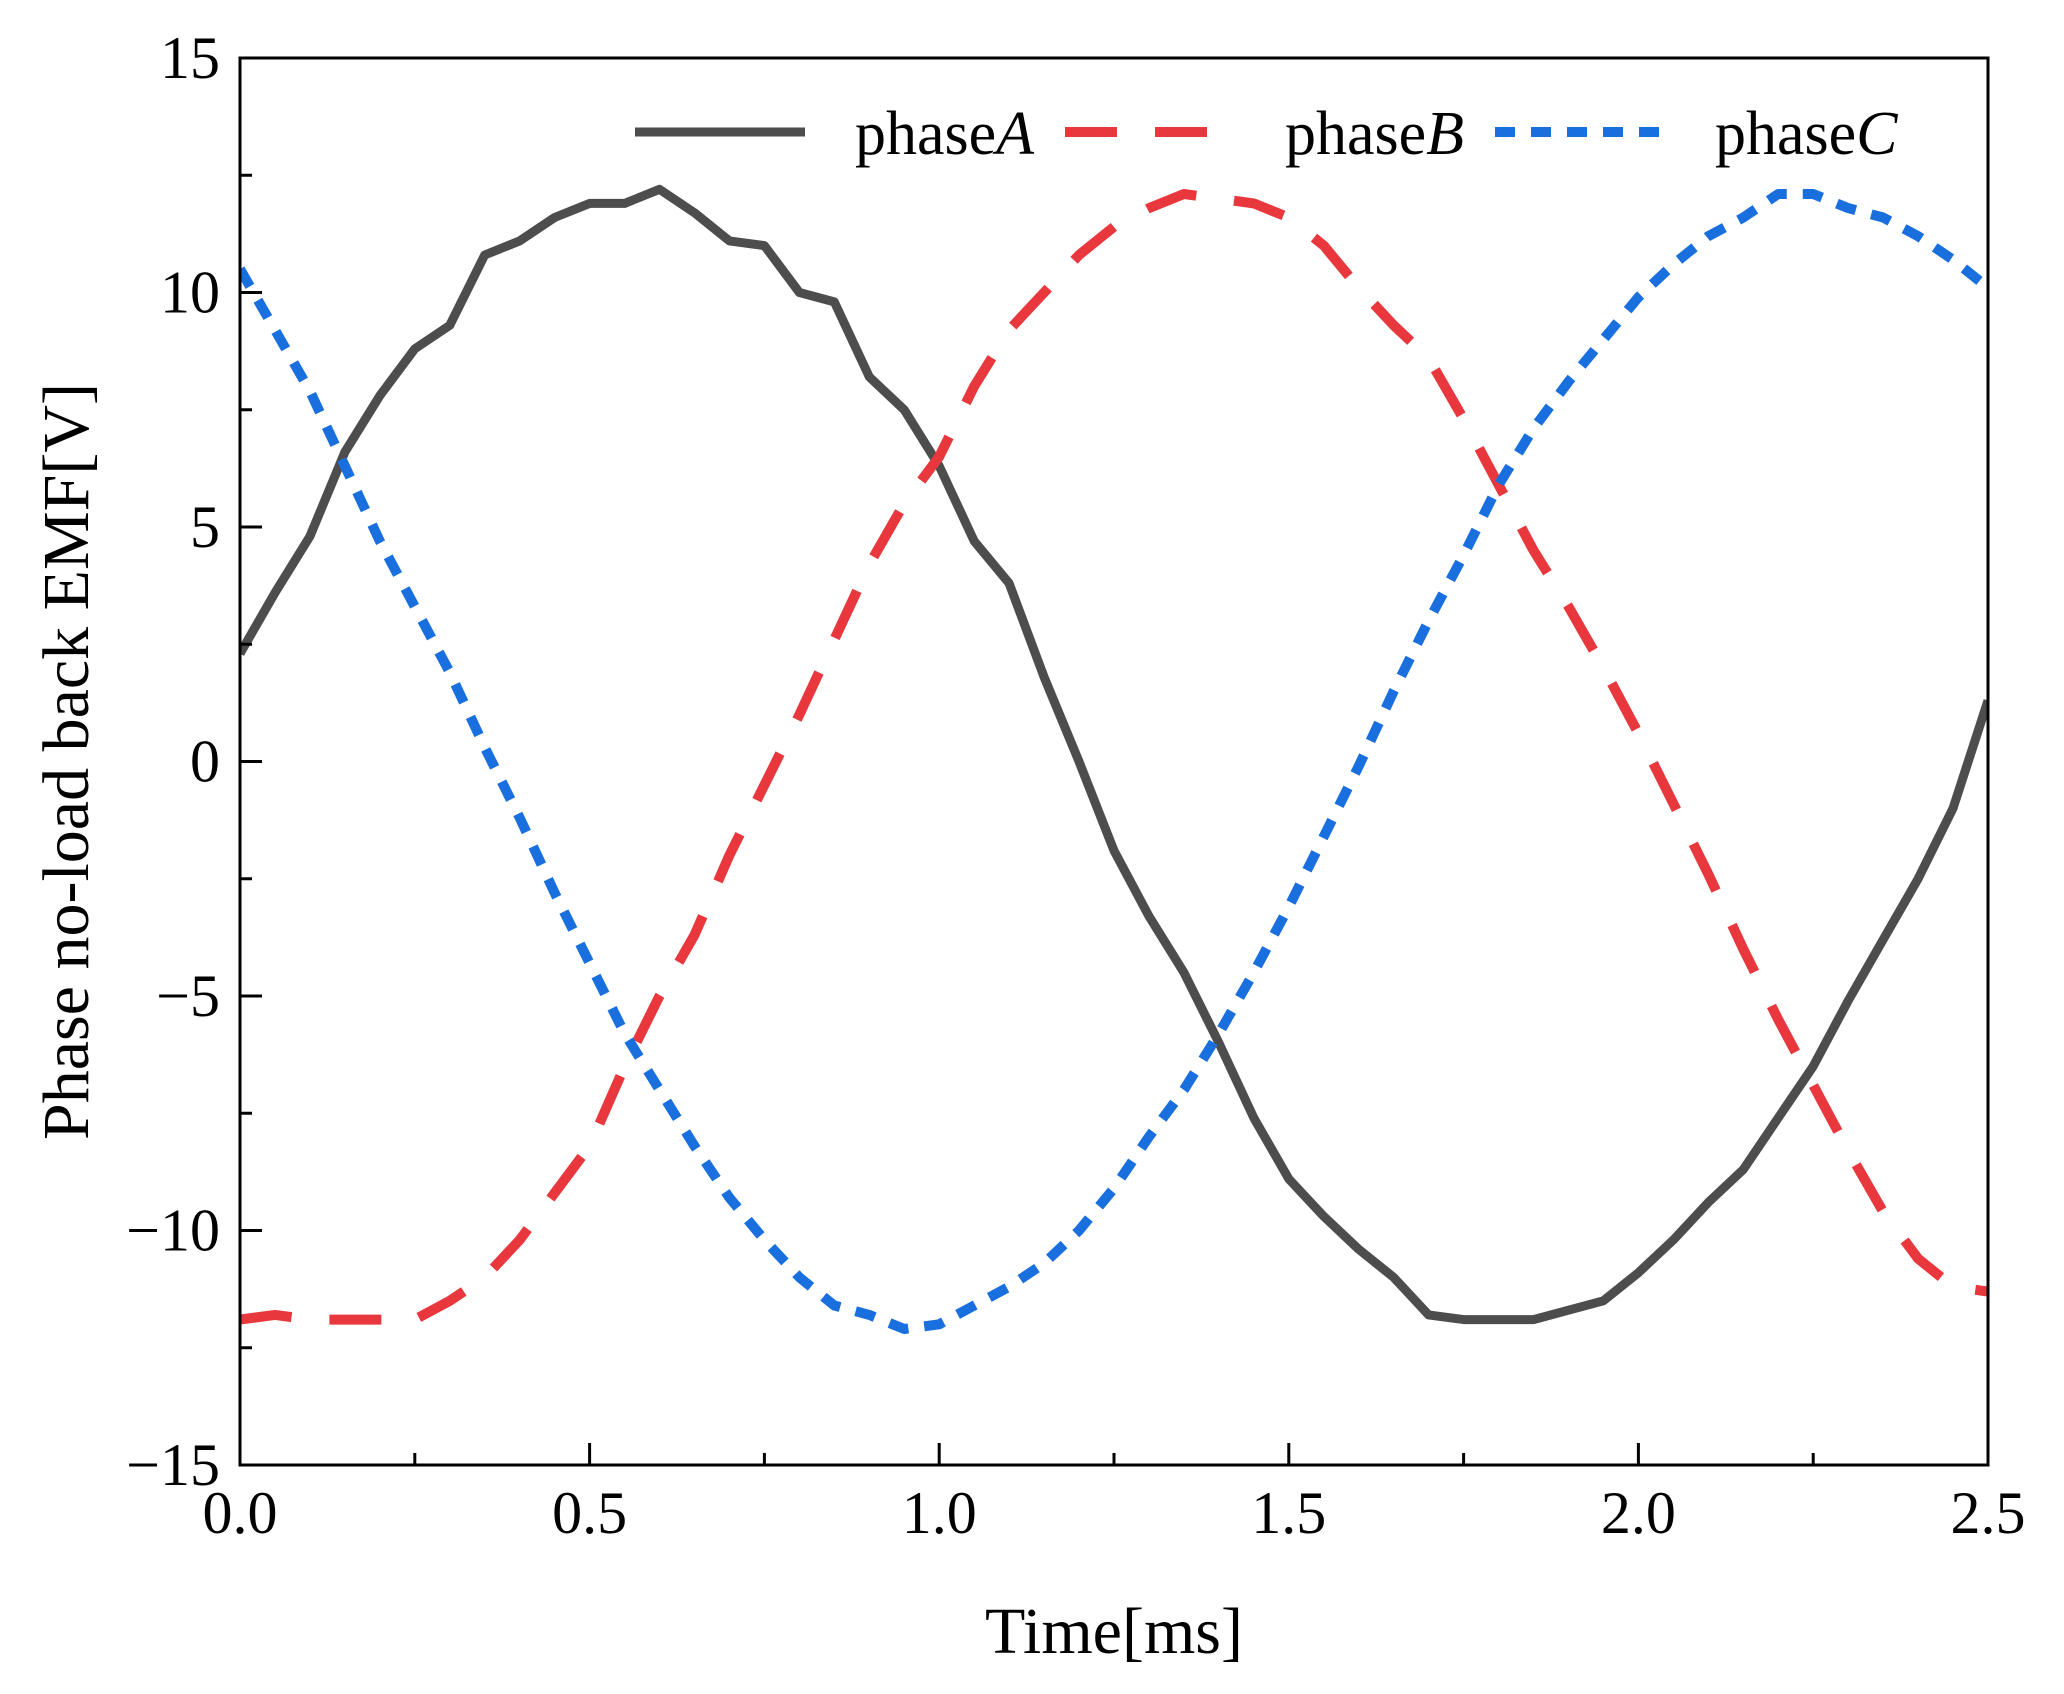 The width and height of the screenshot is (2064, 1694). Describe the element at coordinates (1114, 1631) in the screenshot. I see `x-axis-title: Time[ms]` at that location.